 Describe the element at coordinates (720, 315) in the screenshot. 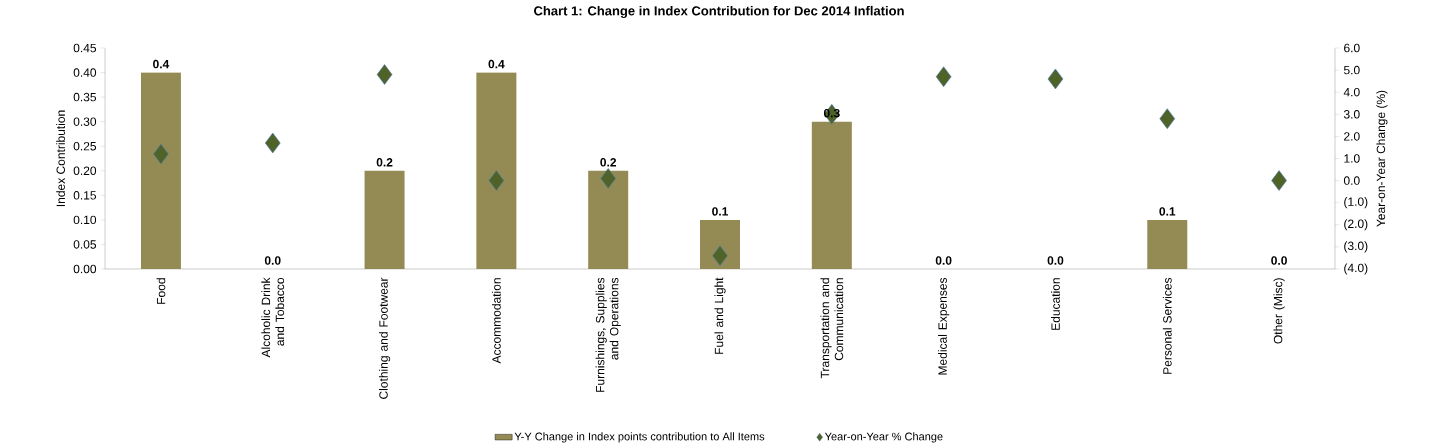

I see `x-tick-label: Fuel and Light` at that location.